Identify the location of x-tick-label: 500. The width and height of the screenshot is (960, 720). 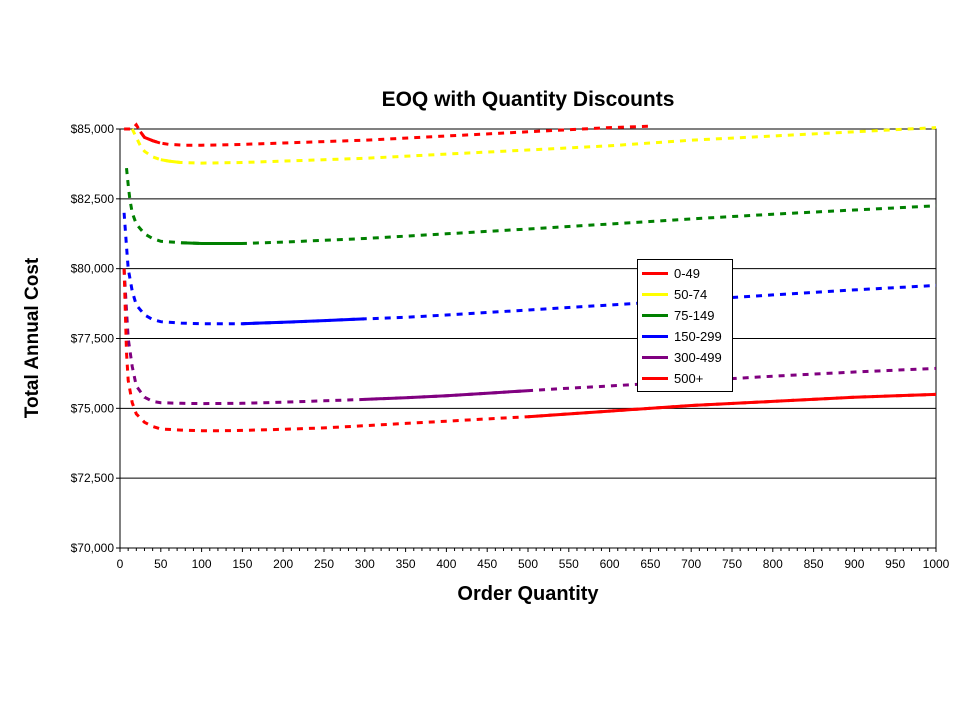
(528, 564).